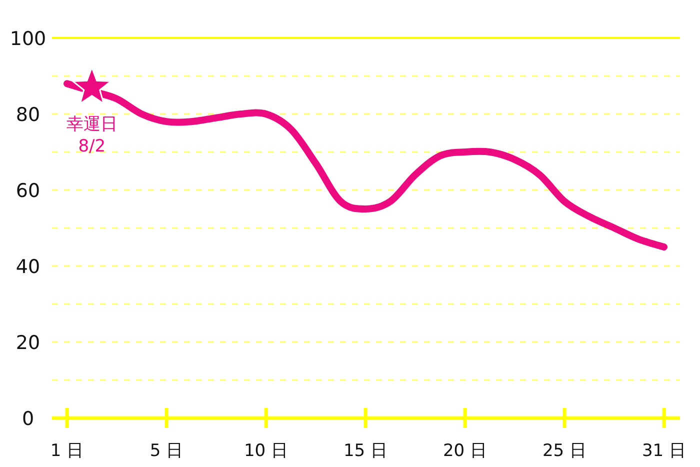 The height and width of the screenshot is (467, 700). Describe the element at coordinates (28, 115) in the screenshot. I see `y-tick-label: 80` at that location.